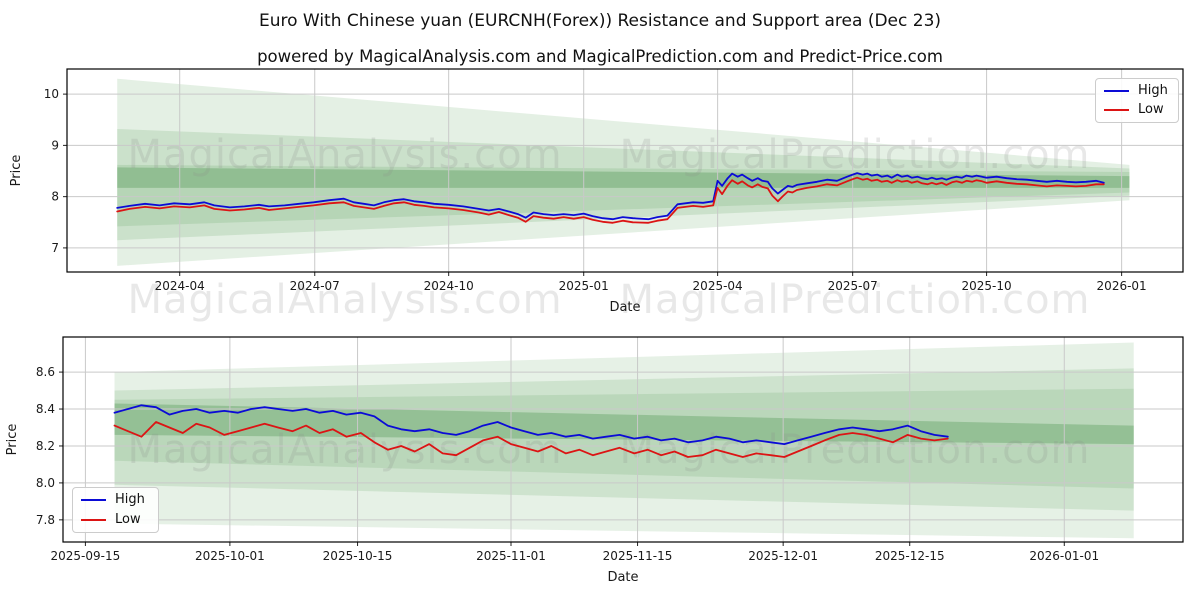 The image size is (1200, 600). I want to click on y-tick-label: 8.2, so click(45, 446).